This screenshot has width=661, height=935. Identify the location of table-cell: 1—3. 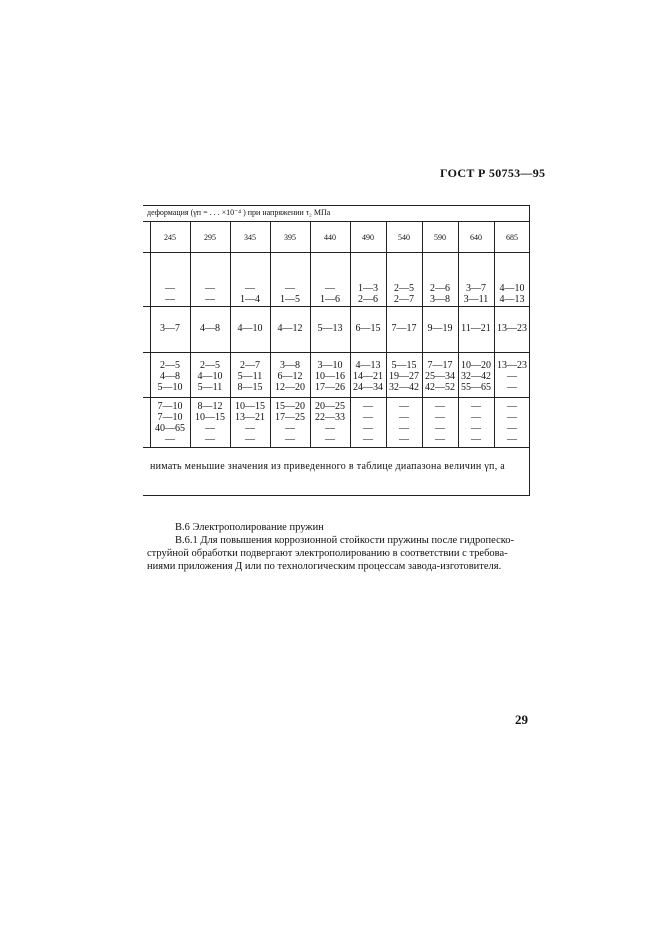
(368, 288).